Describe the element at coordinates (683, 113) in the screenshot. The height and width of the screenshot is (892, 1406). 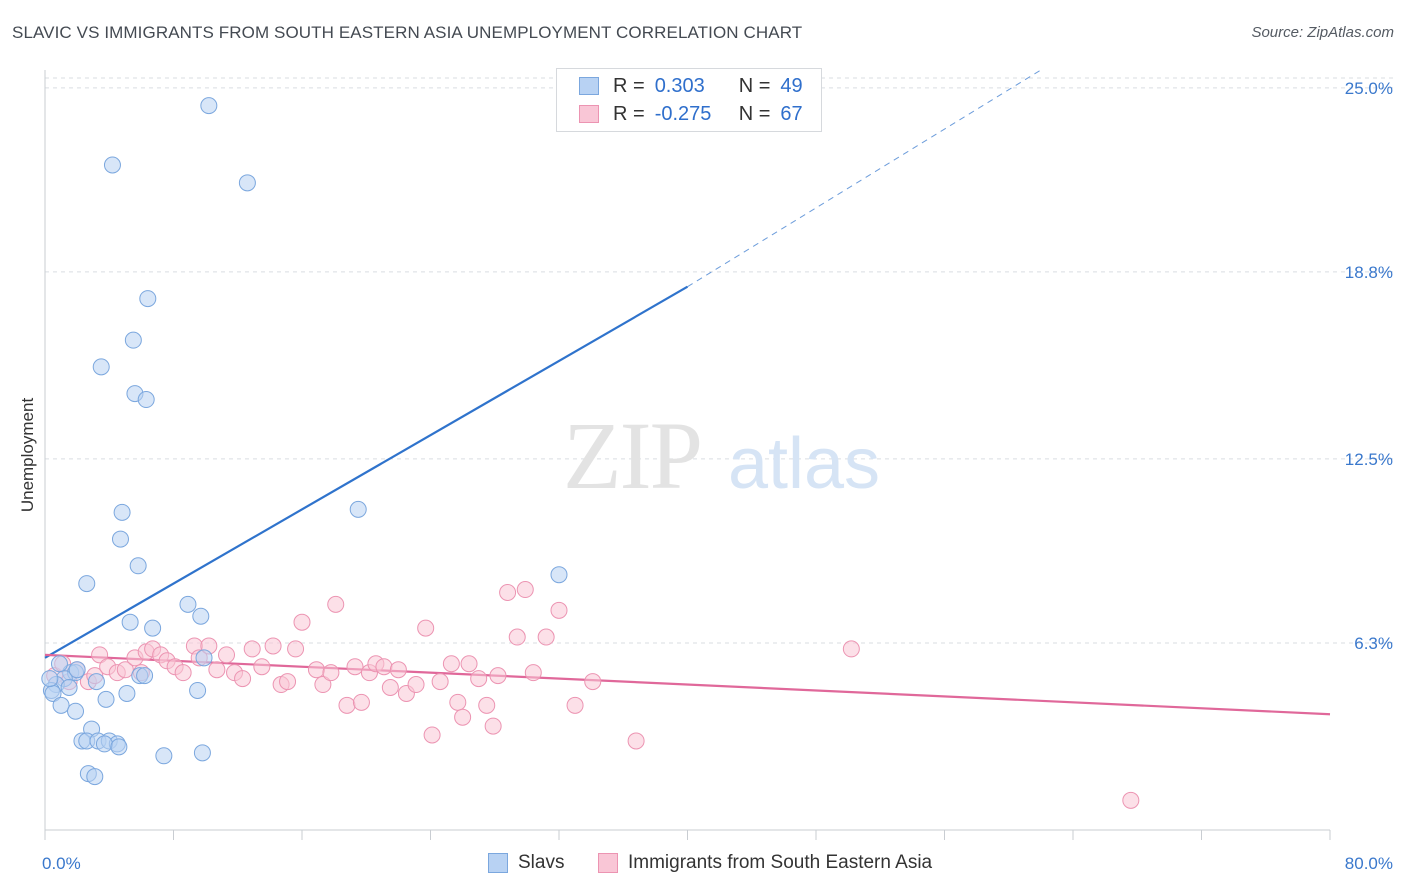
I see `legend-r-value: -0.275` at that location.